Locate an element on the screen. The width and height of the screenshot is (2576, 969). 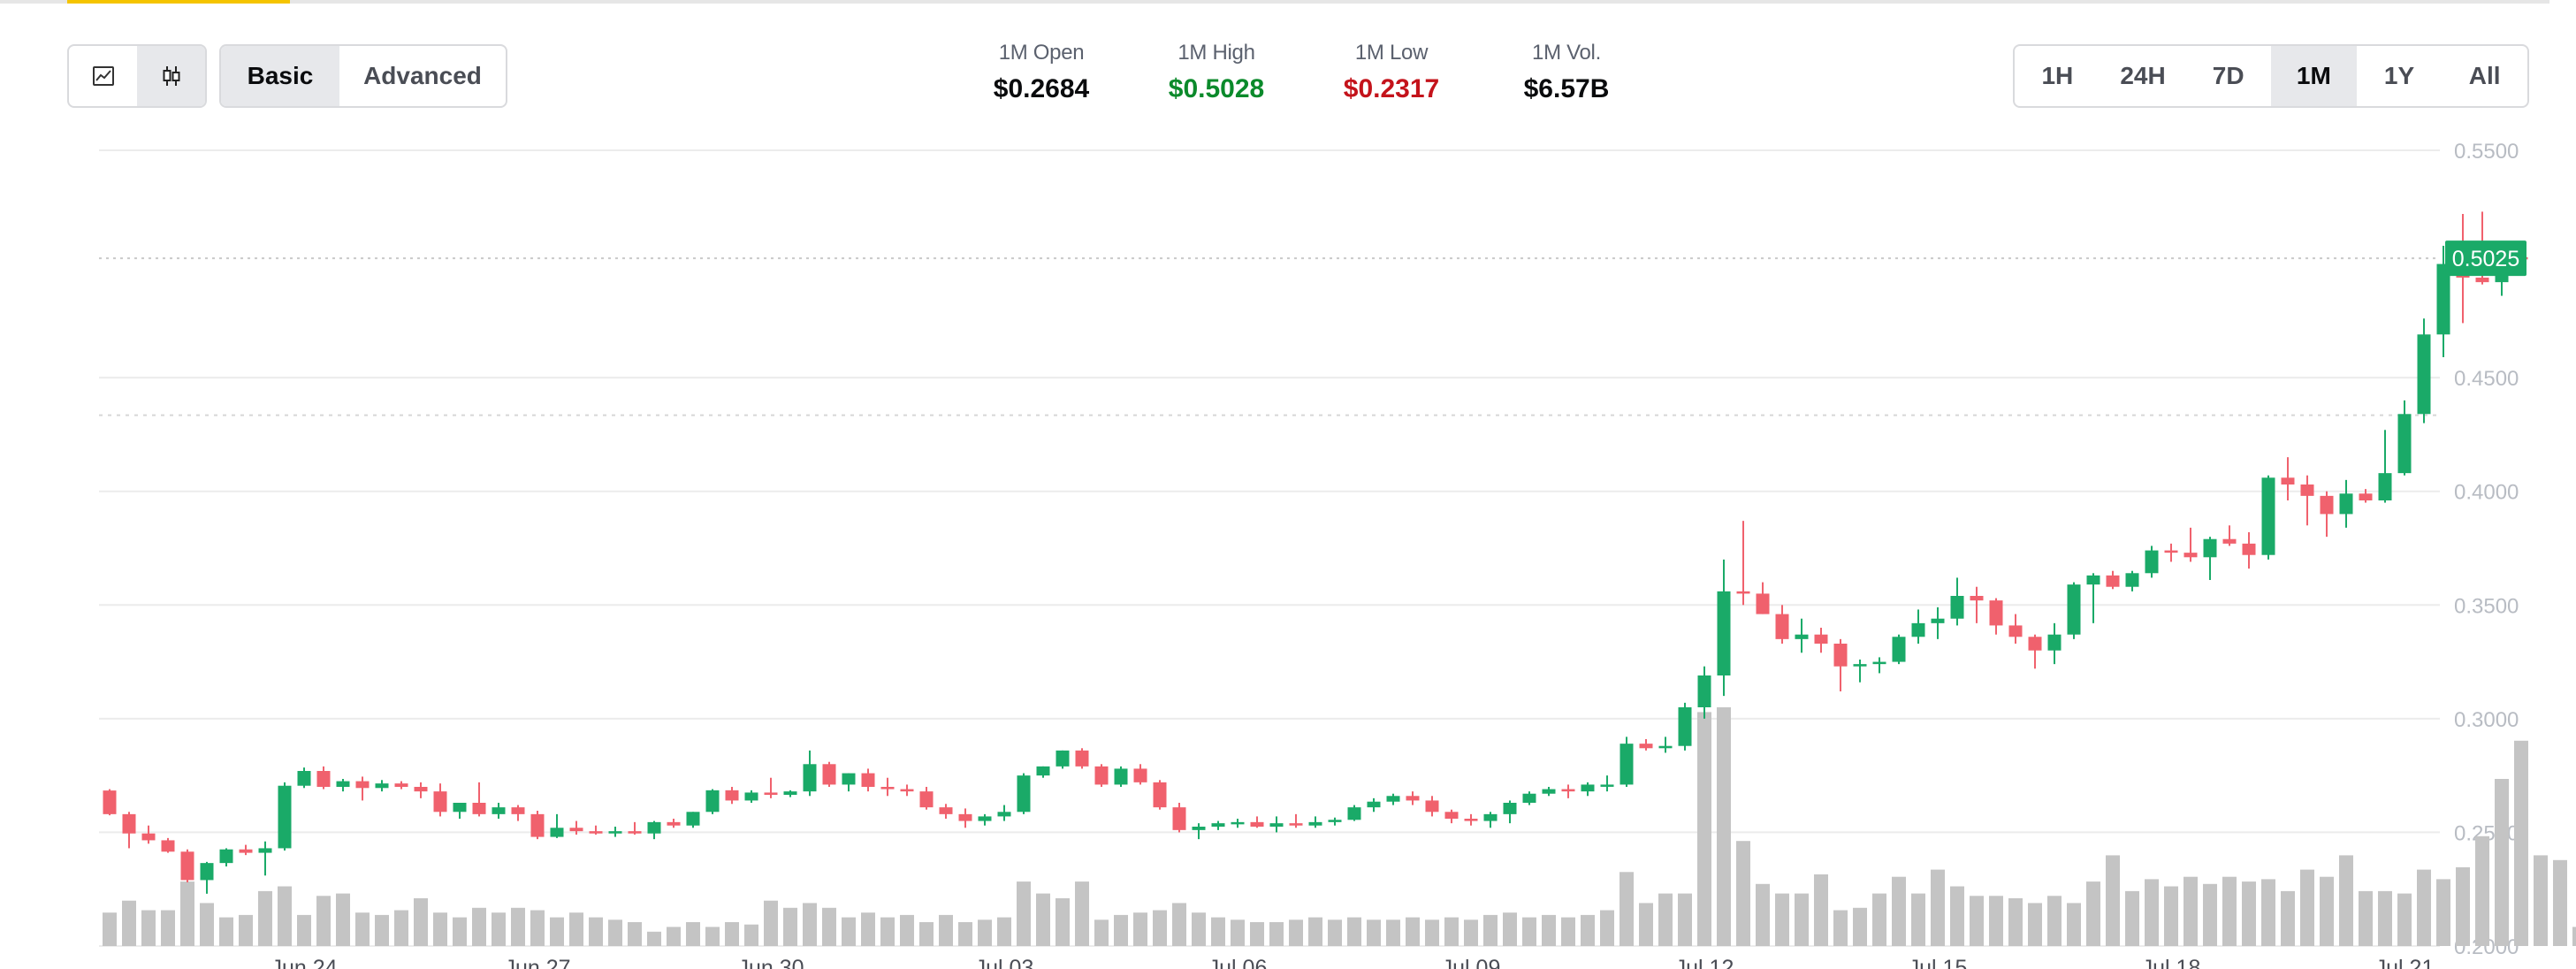
basic-button: Basic is located at coordinates (280, 76).